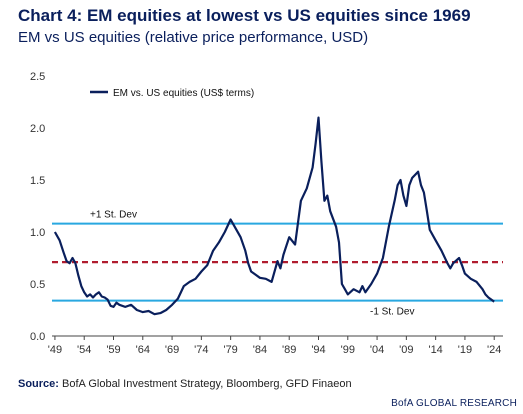 Image resolution: width=523 pixels, height=414 pixels. What do you see at coordinates (318, 350) in the screenshot?
I see `x-tick-label: '94` at bounding box center [318, 350].